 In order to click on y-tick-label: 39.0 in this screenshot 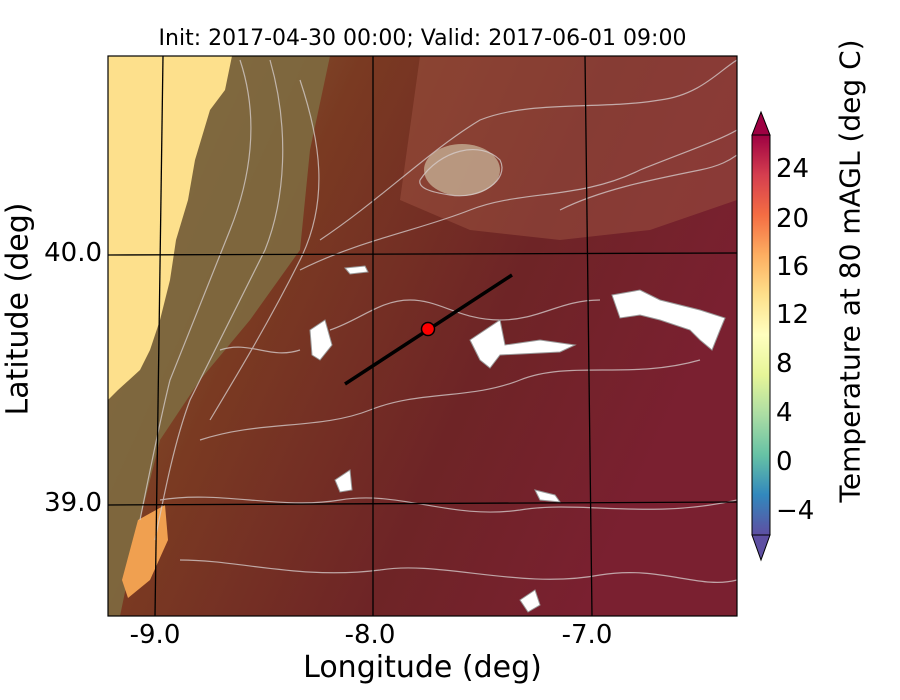, I will do `click(73, 503)`.